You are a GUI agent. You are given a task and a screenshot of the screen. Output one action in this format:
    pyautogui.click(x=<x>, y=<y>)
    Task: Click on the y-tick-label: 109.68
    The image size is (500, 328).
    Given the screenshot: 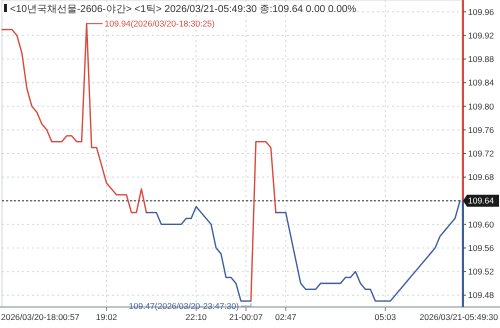 What is the action you would take?
    pyautogui.click(x=481, y=177)
    